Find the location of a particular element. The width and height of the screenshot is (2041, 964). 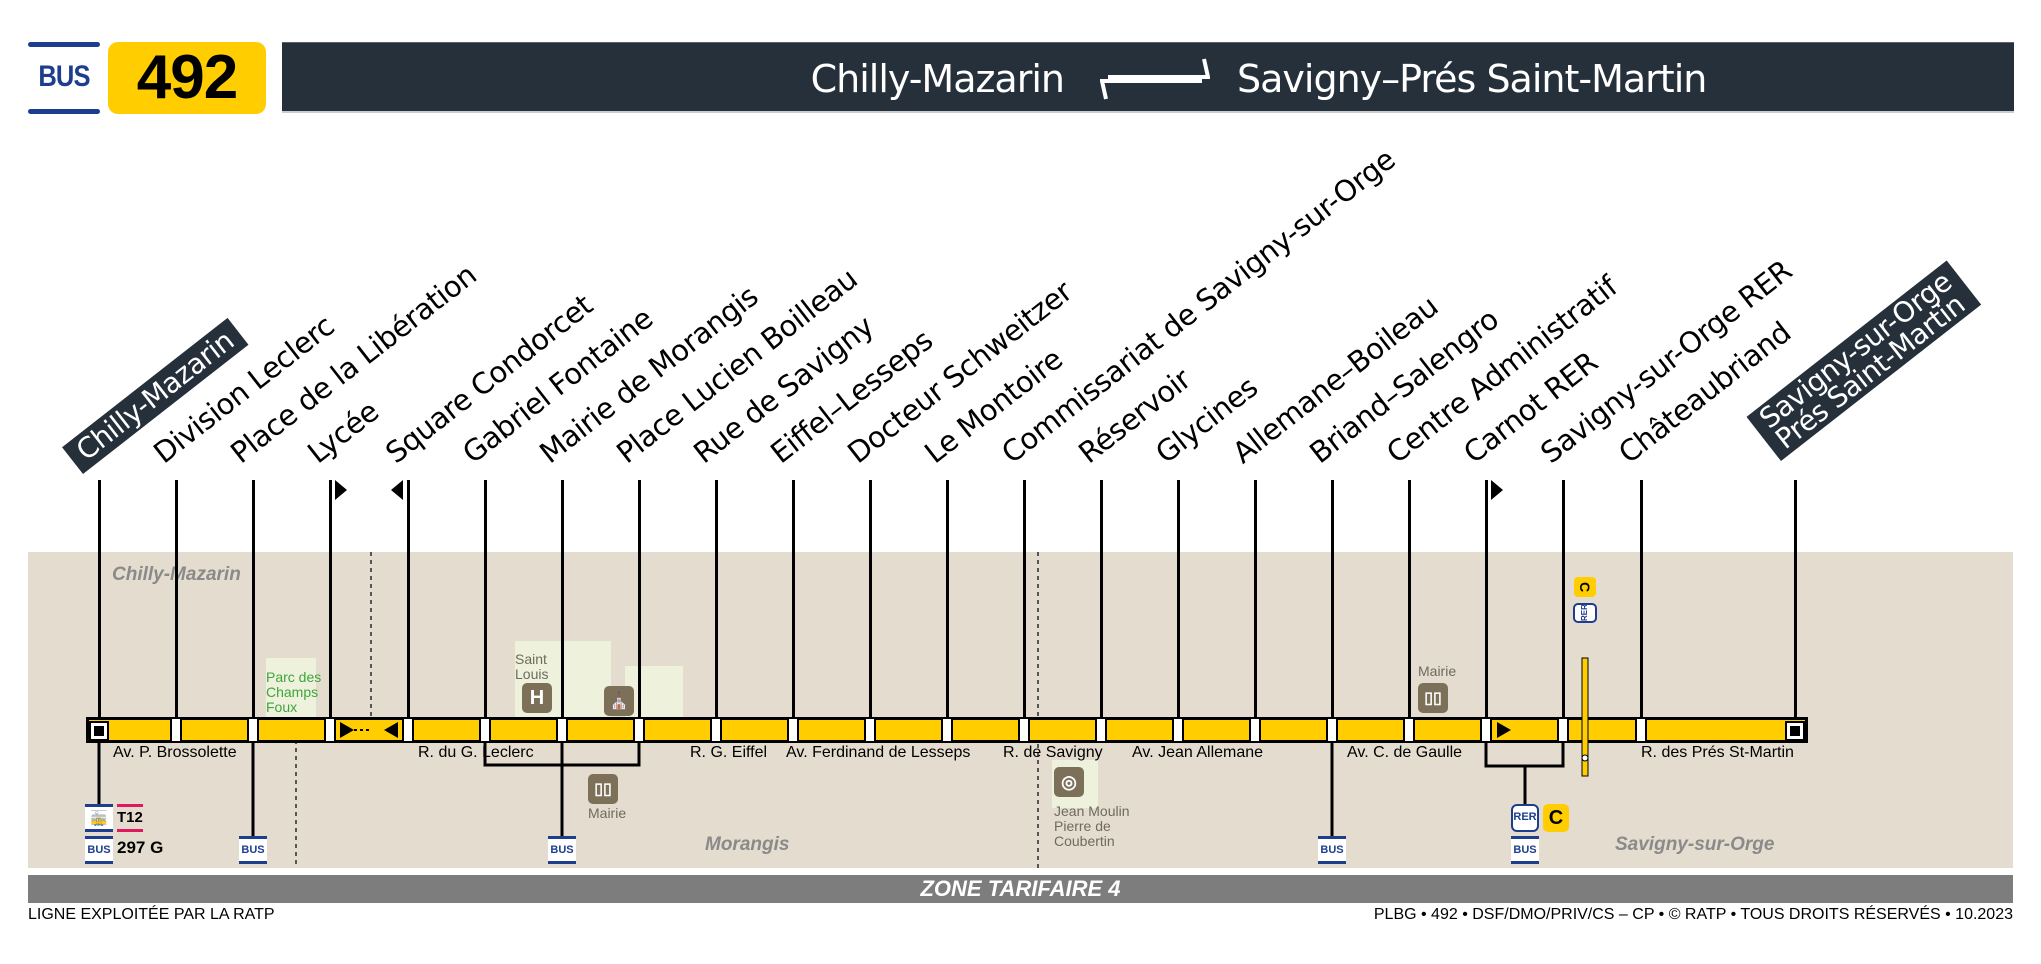

street-label: Av. Jean Allemane is located at coordinates (1198, 752).